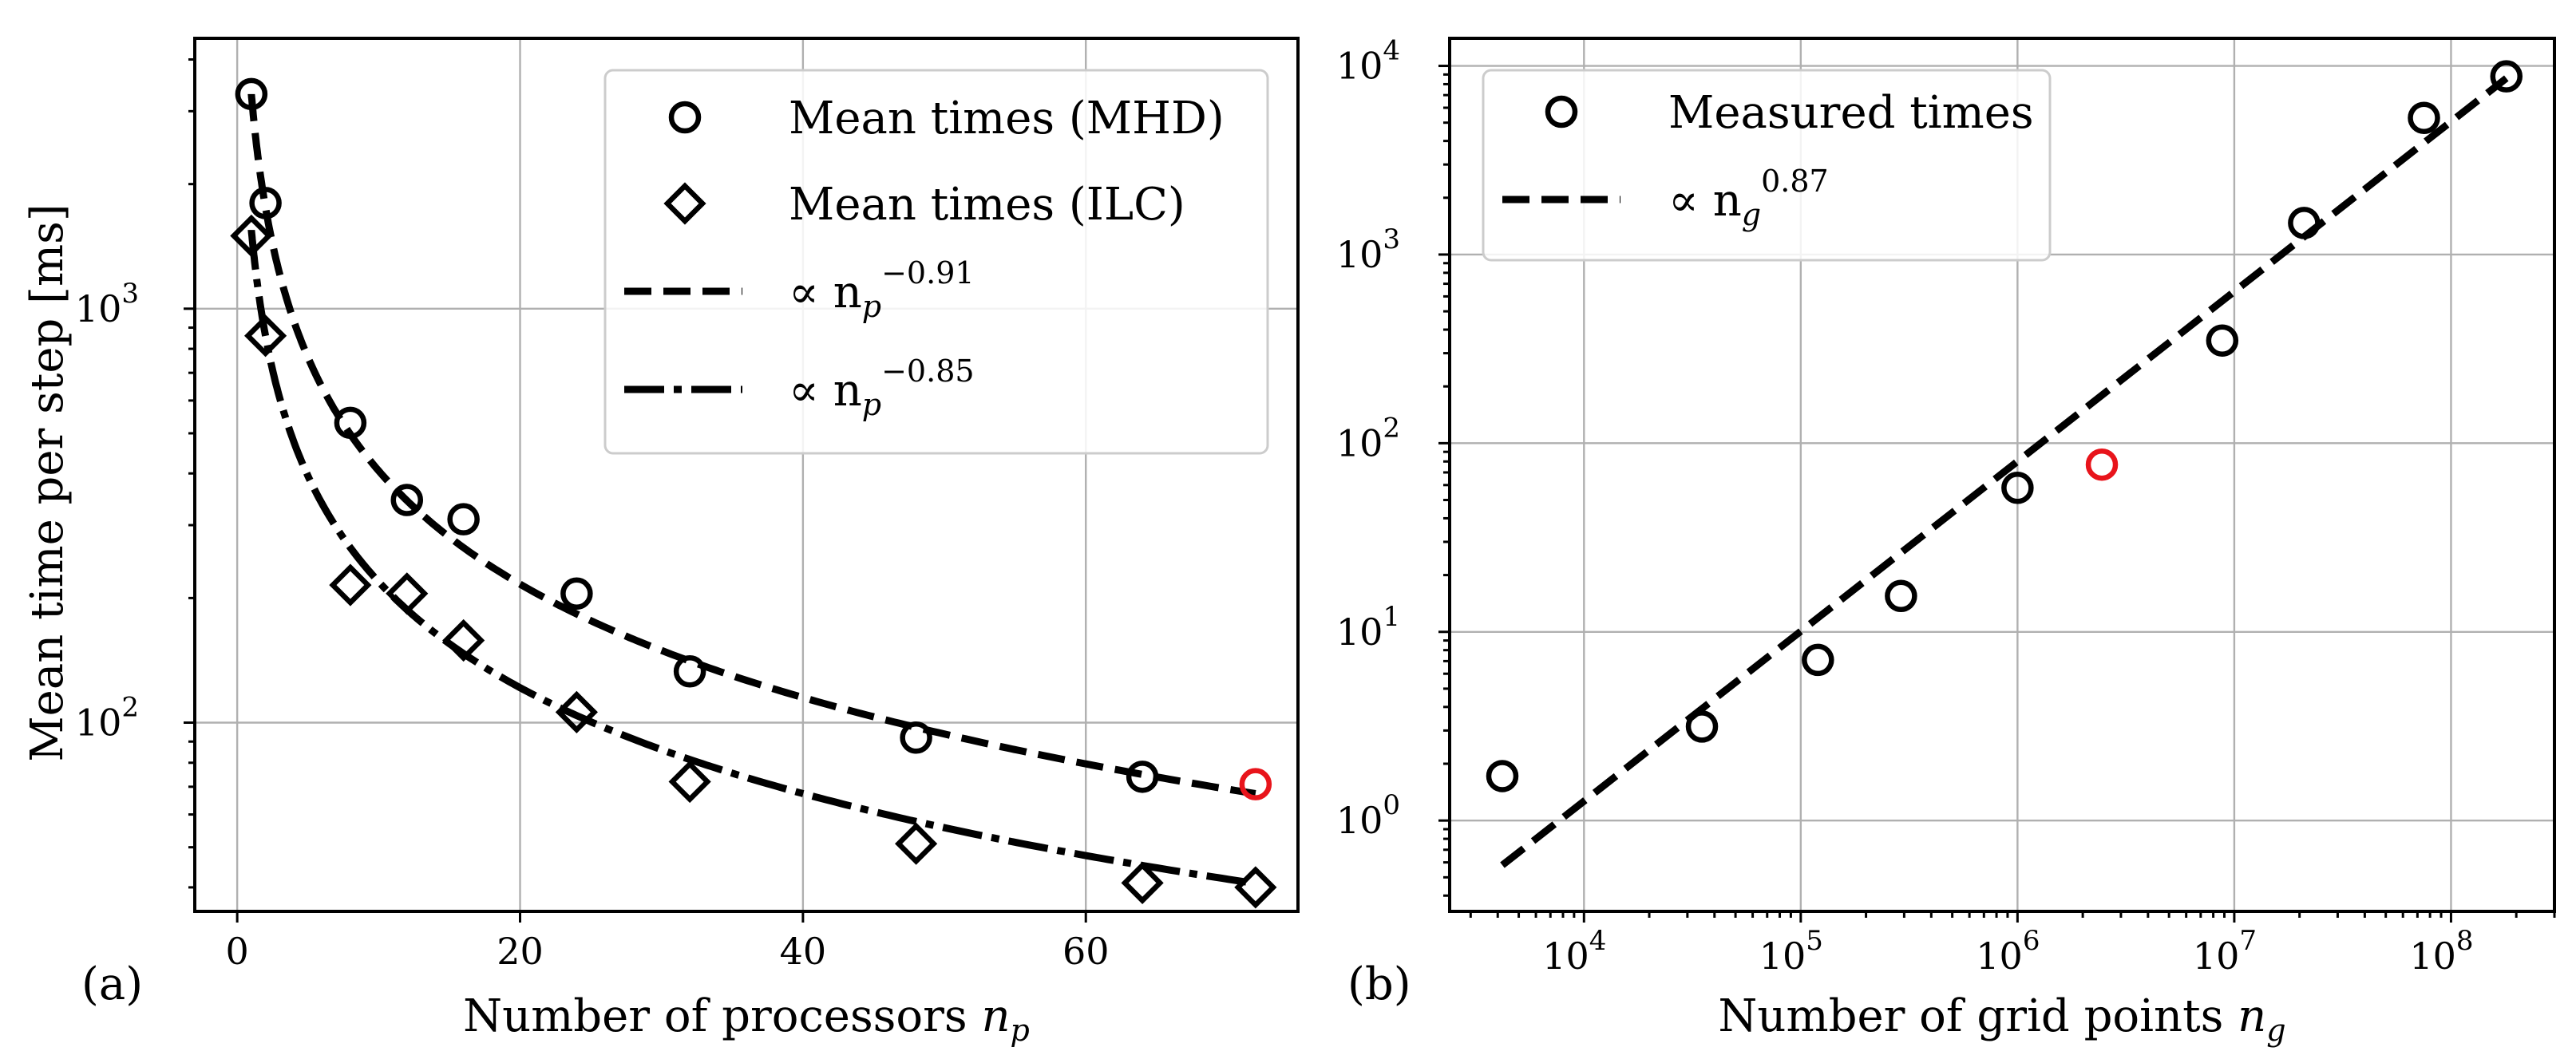  Describe the element at coordinates (685, 117) in the screenshot. I see `legend-mhd-marker` at that location.